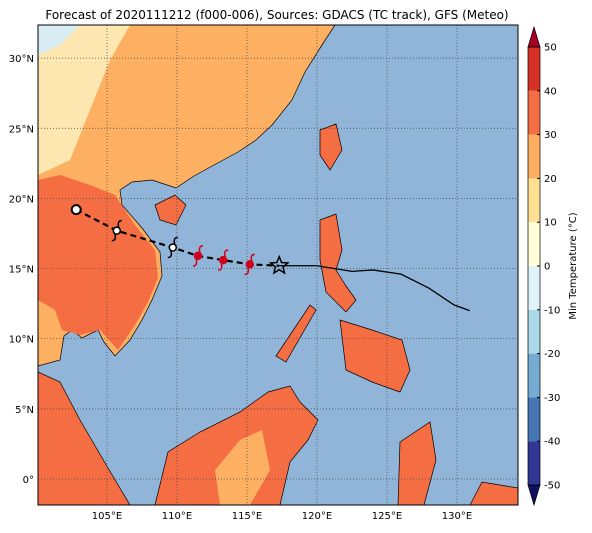 The height and width of the screenshot is (533, 592). Describe the element at coordinates (84, 100) in the screenshot. I see `land-cool` at that location.